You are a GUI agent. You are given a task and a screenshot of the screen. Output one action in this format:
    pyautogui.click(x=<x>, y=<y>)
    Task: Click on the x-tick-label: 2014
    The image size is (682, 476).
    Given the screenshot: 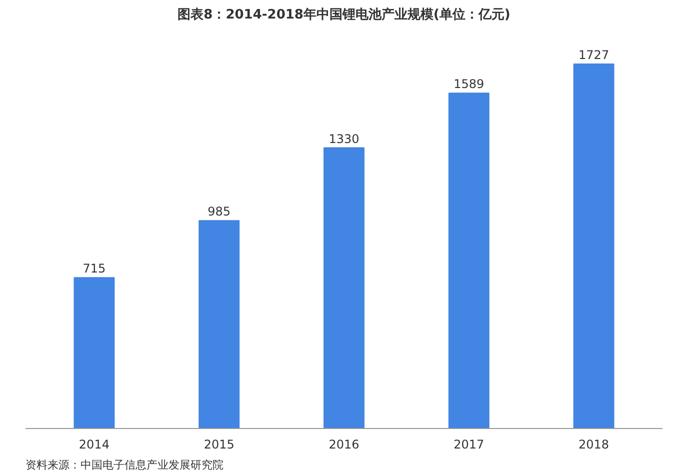 What is the action you would take?
    pyautogui.click(x=94, y=445)
    